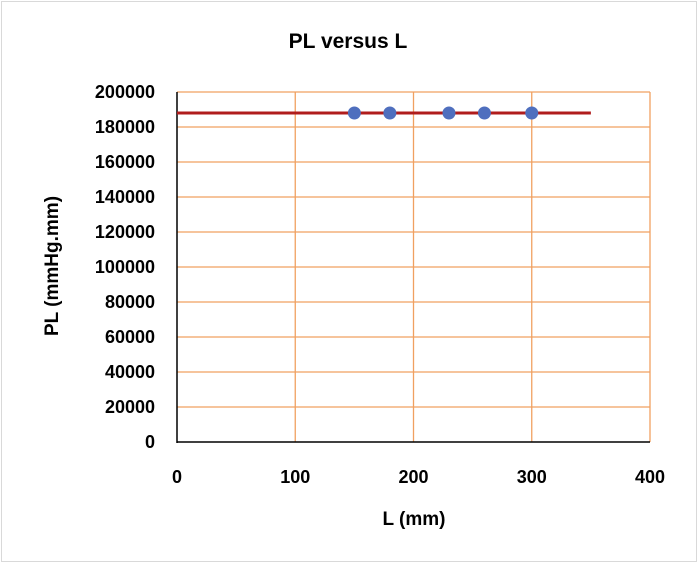 This screenshot has height=565, width=700. Describe the element at coordinates (177, 477) in the screenshot. I see `x-tick-label: 0` at that location.